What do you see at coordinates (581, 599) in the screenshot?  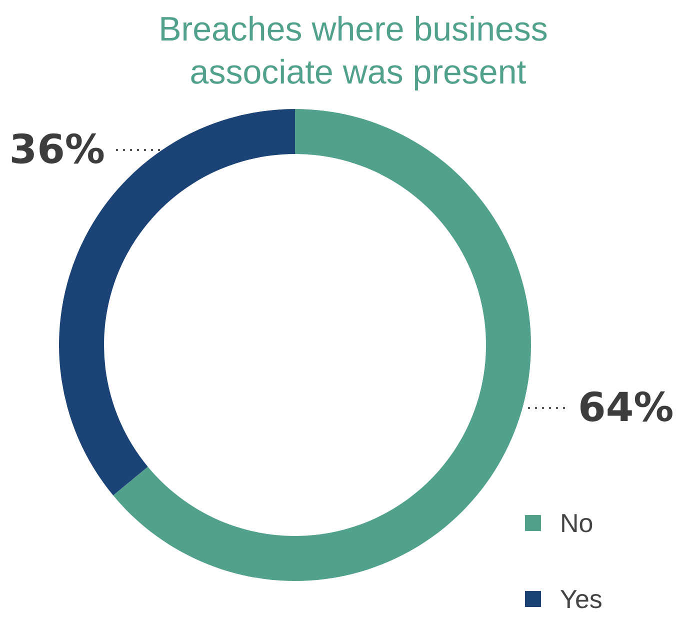 I see `legend-label: Yes` at bounding box center [581, 599].